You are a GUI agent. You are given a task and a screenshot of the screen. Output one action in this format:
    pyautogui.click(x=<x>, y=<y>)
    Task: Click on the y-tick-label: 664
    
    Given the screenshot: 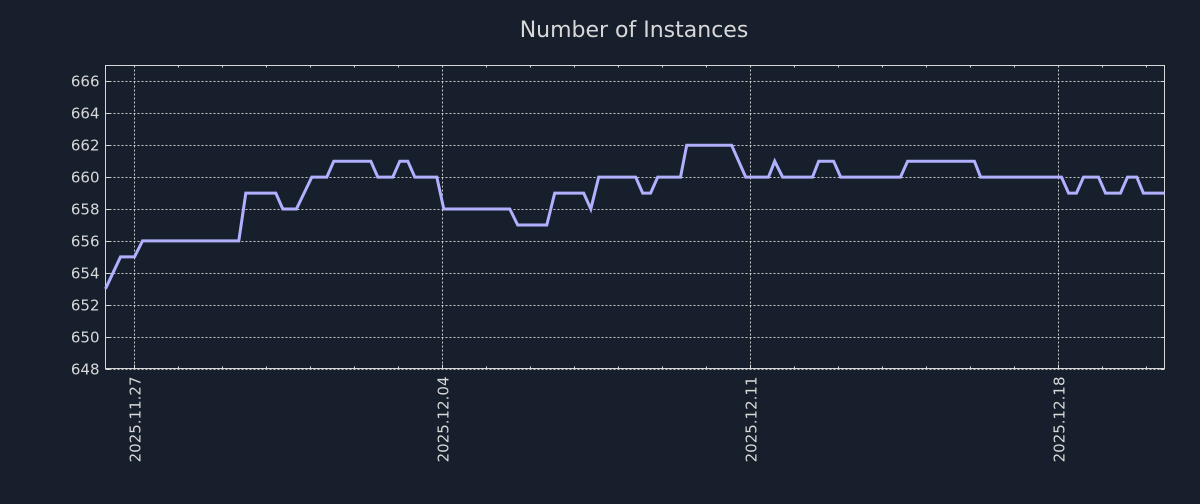 What is the action you would take?
    pyautogui.click(x=85, y=114)
    